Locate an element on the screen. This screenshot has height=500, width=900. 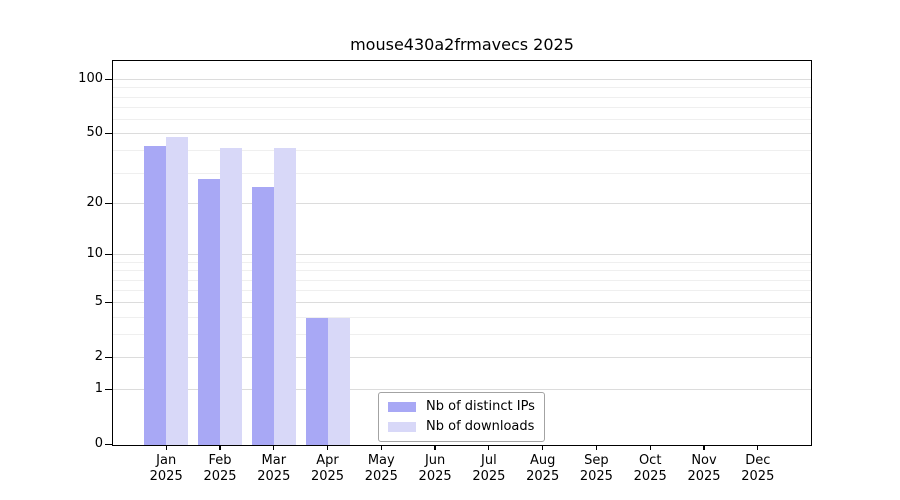
y-tick-label: 20 is located at coordinates (94, 203).